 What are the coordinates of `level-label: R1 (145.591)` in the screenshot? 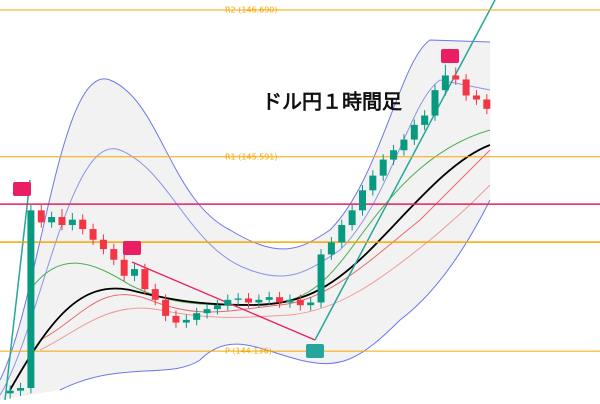 It's located at (251, 156).